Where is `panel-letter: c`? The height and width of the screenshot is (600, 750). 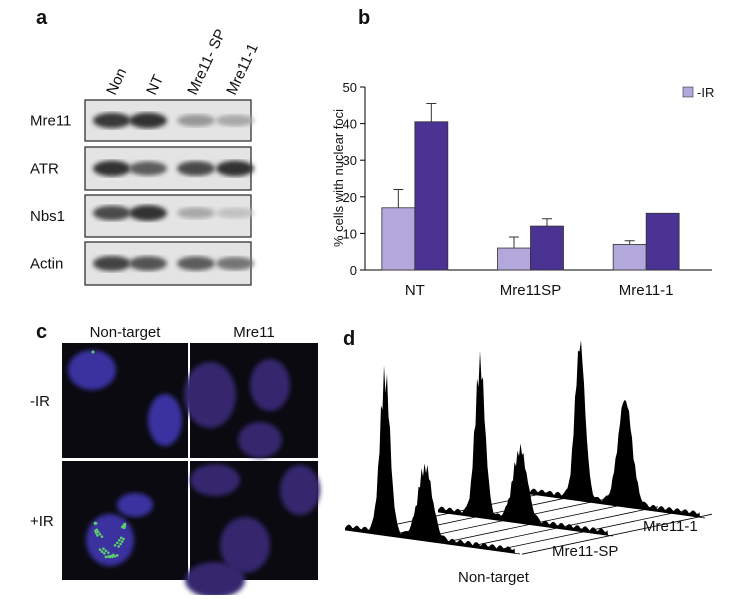 panel-letter: c is located at coordinates (41, 332).